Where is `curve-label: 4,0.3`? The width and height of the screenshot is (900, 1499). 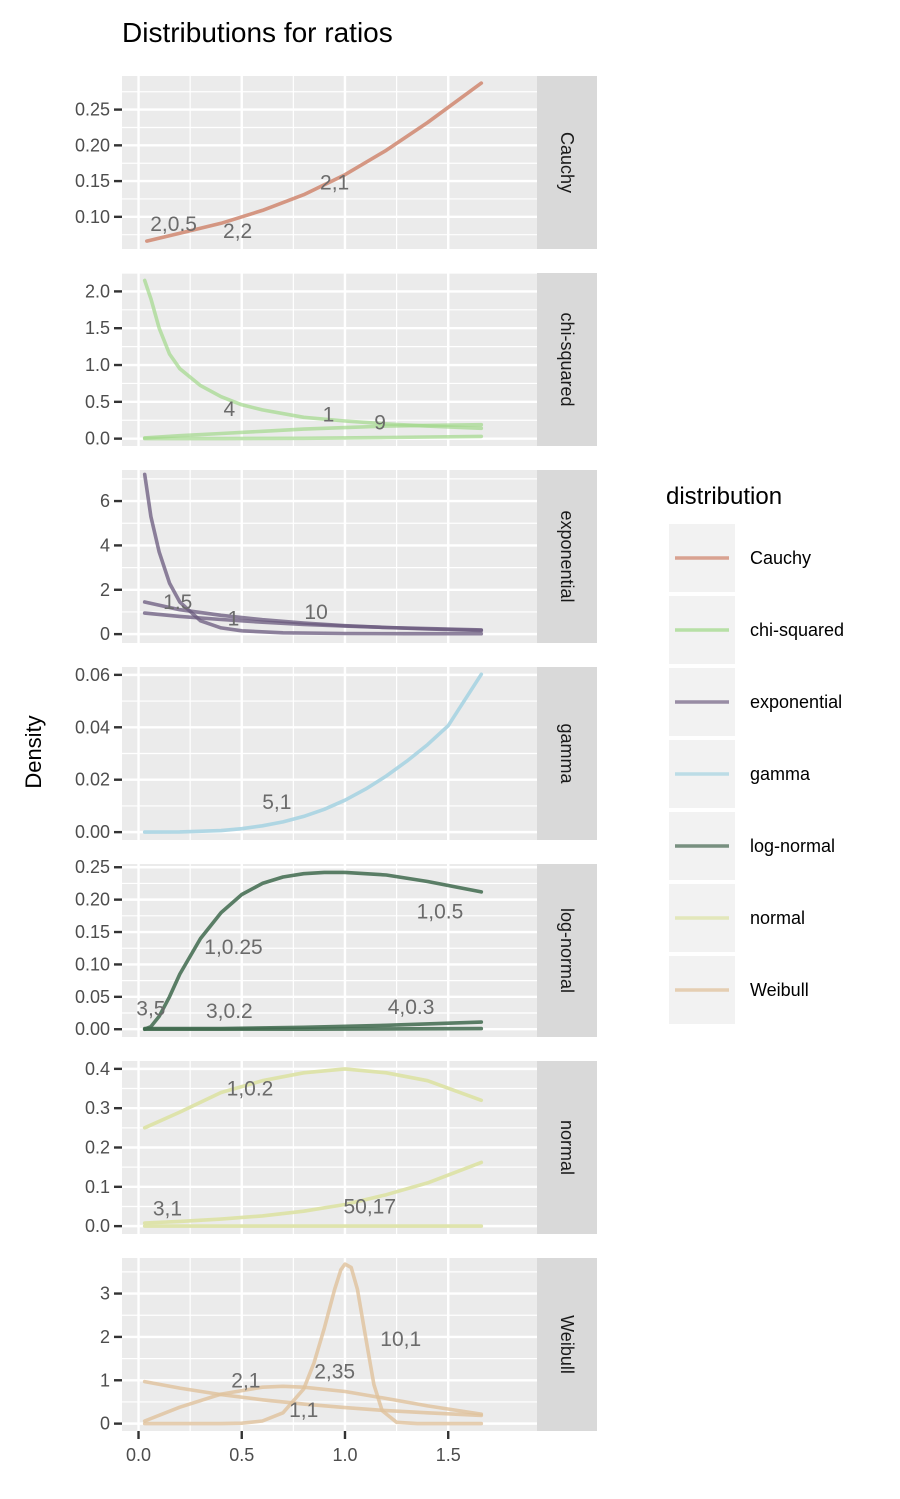
curve-label: 4,0.3 is located at coordinates (411, 1007).